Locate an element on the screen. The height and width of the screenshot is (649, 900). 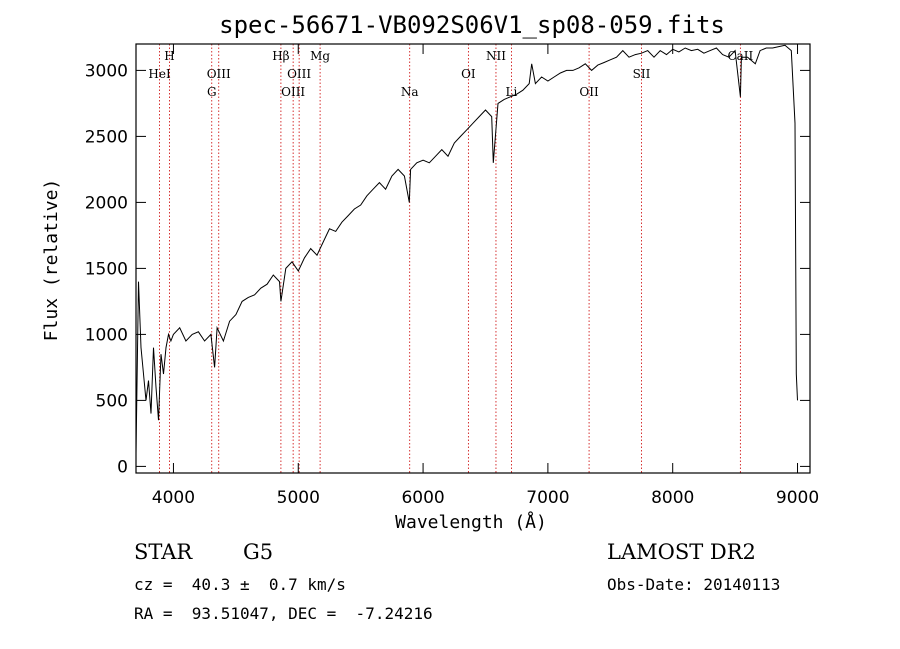
coordinates-text: RA = 93.51047, DEC = -7.24216 is located at coordinates (283, 613).